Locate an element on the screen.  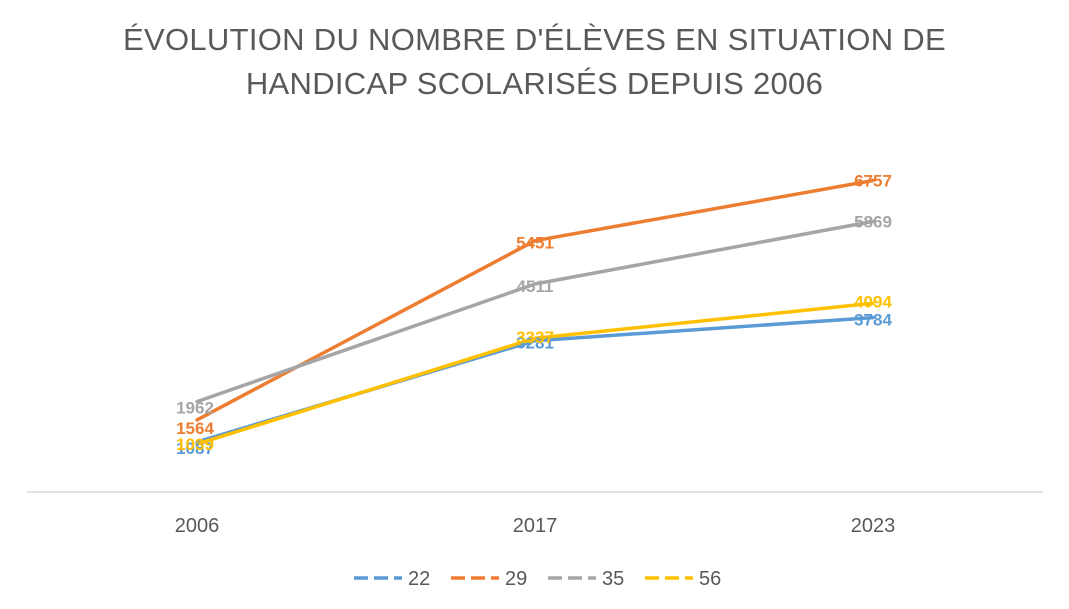
data-label-22-2017: 3281 is located at coordinates (535, 343).